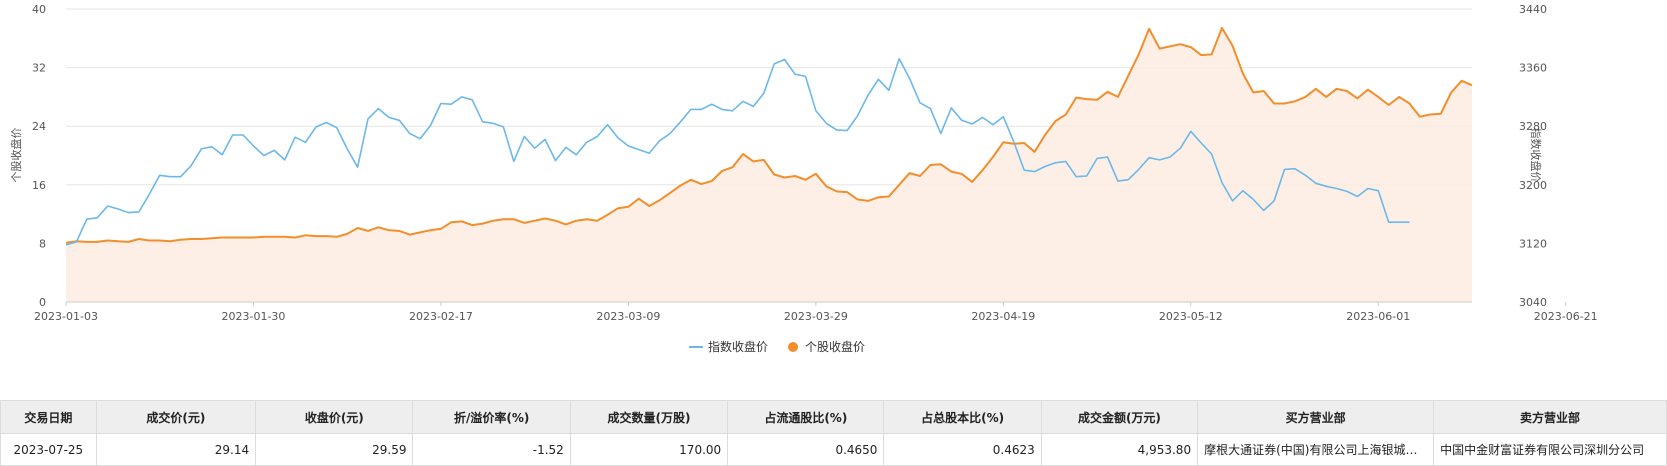 This screenshot has width=1667, height=466. I want to click on right-tick-label: 3280, so click(1533, 126).